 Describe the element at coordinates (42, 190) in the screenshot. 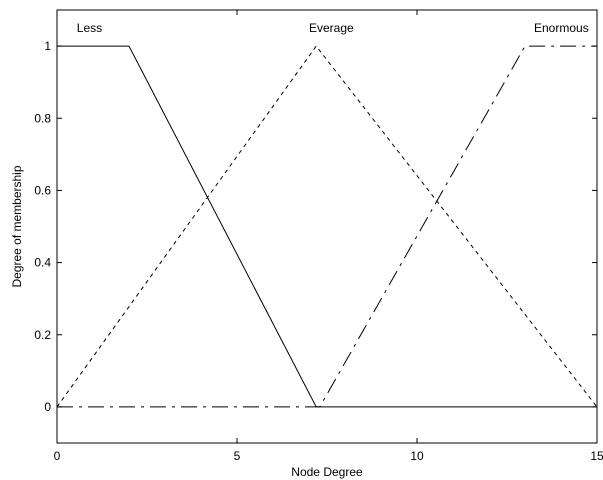

I see `y-tick-label: 0.6` at that location.